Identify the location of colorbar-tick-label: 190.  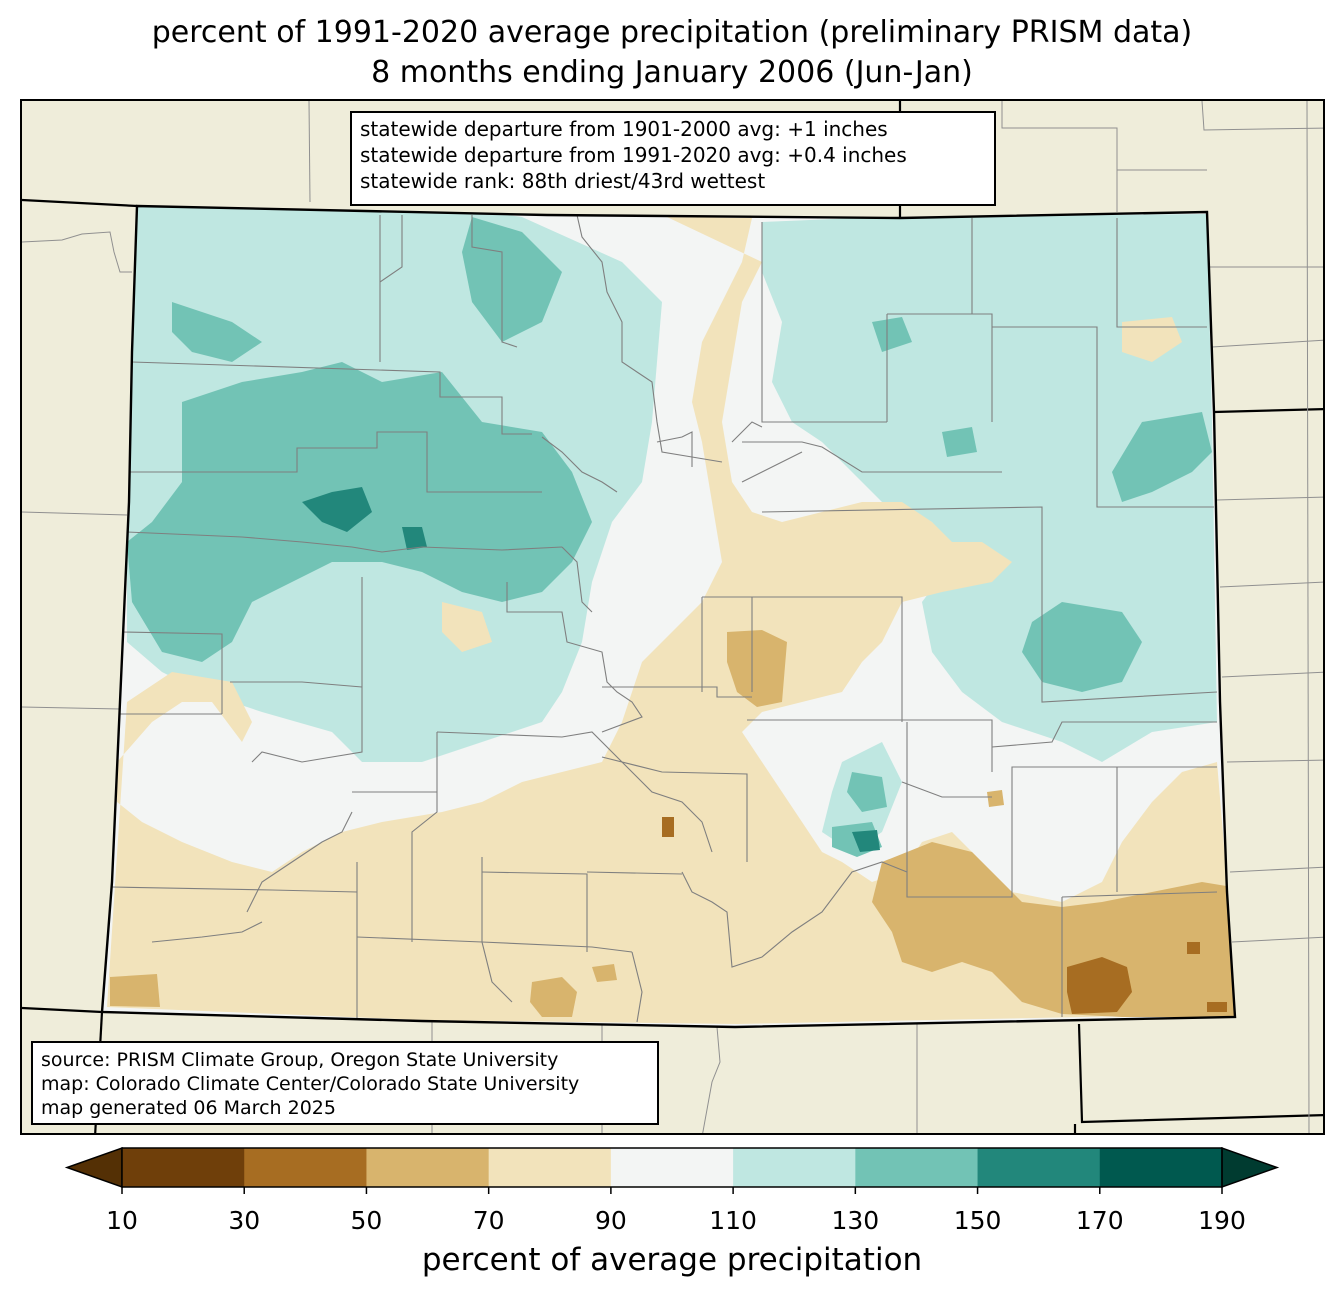
(1222, 1220).